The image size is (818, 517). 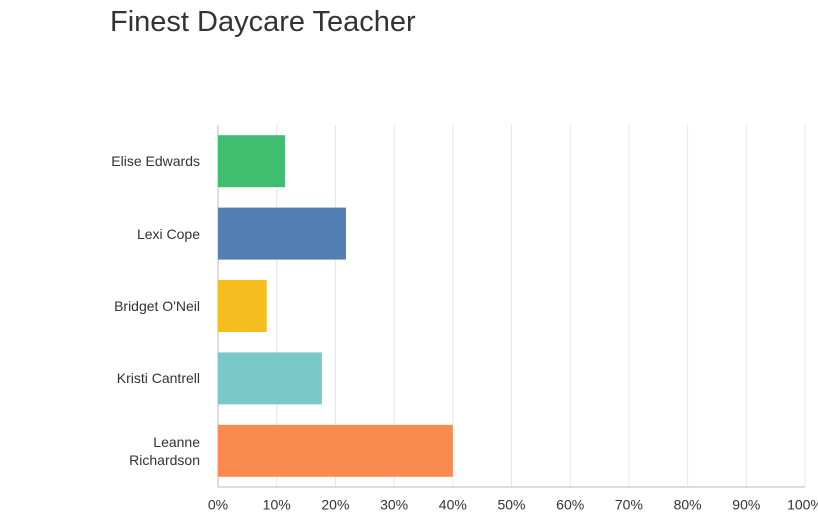 I want to click on x-tick-label: 10%, so click(x=277, y=505).